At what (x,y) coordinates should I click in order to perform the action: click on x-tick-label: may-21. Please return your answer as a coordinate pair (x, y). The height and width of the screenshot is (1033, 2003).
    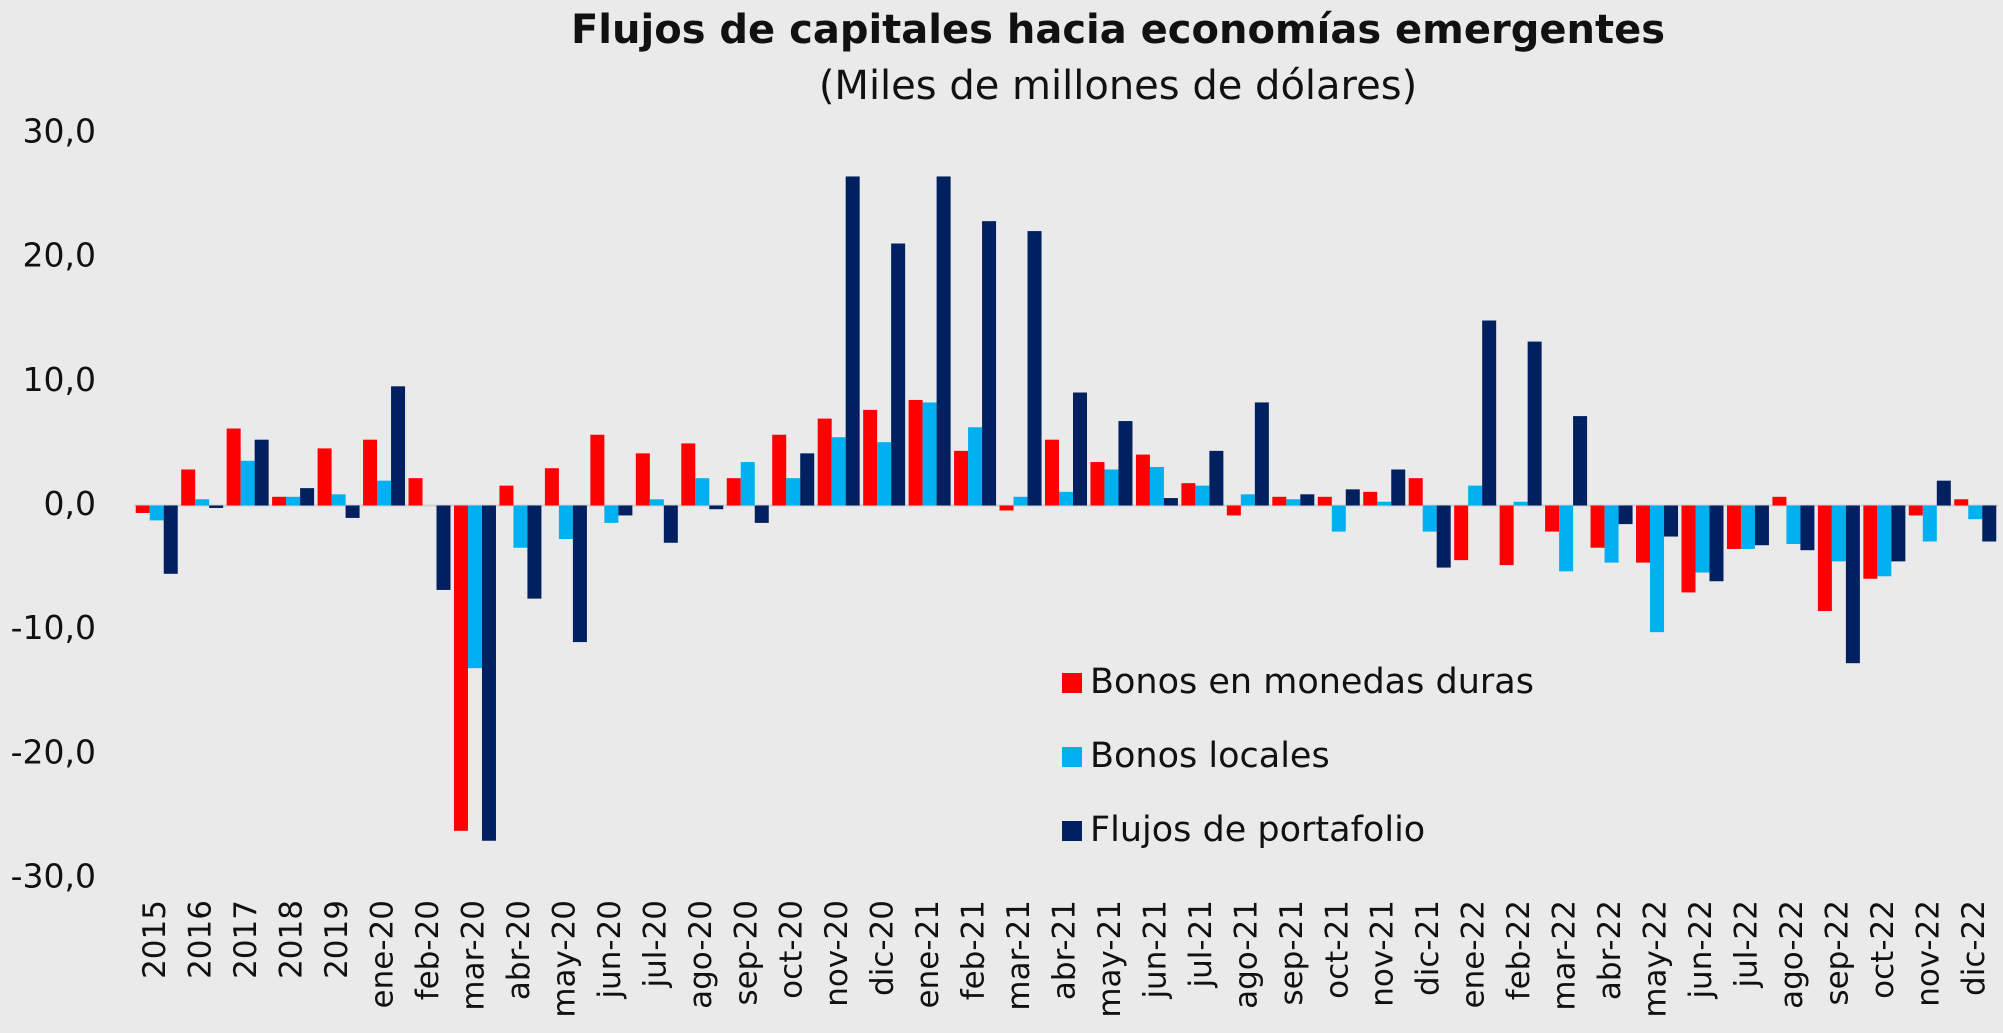
    Looking at the image, I should click on (1110, 959).